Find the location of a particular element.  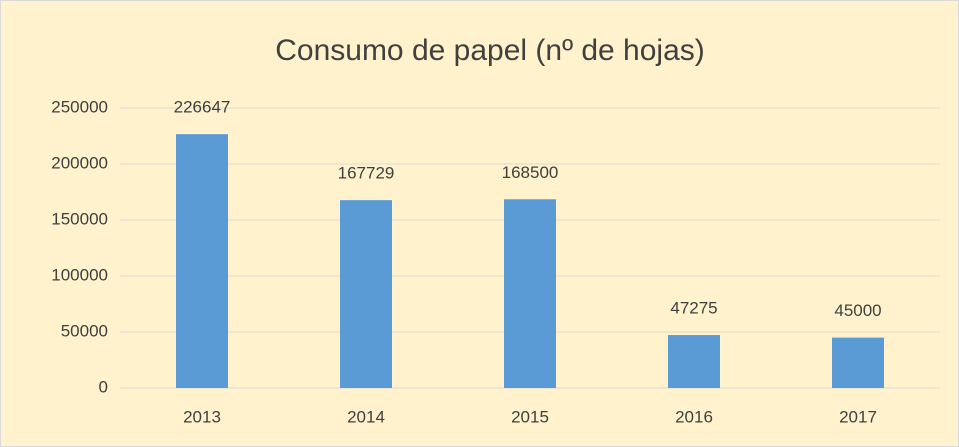

data-label: 167729 is located at coordinates (366, 173).